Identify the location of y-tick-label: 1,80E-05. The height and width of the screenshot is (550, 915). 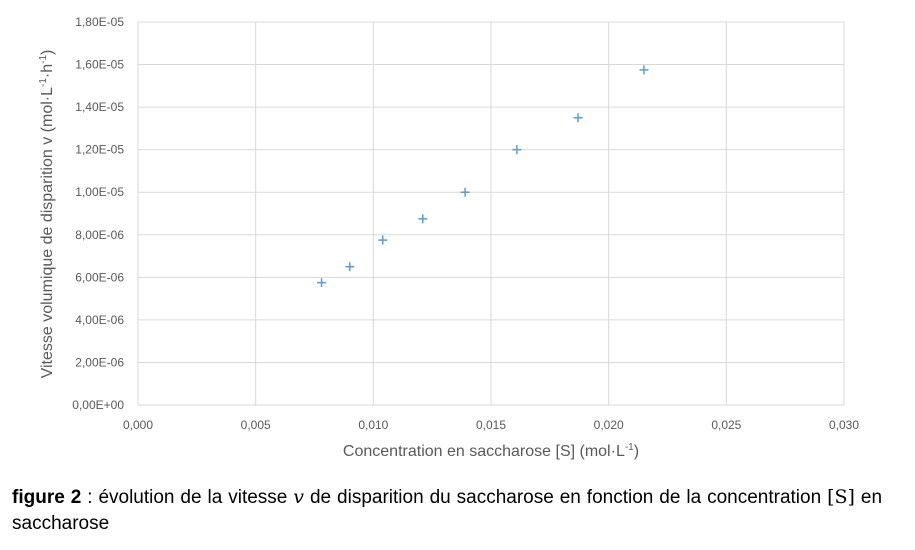
(99, 22).